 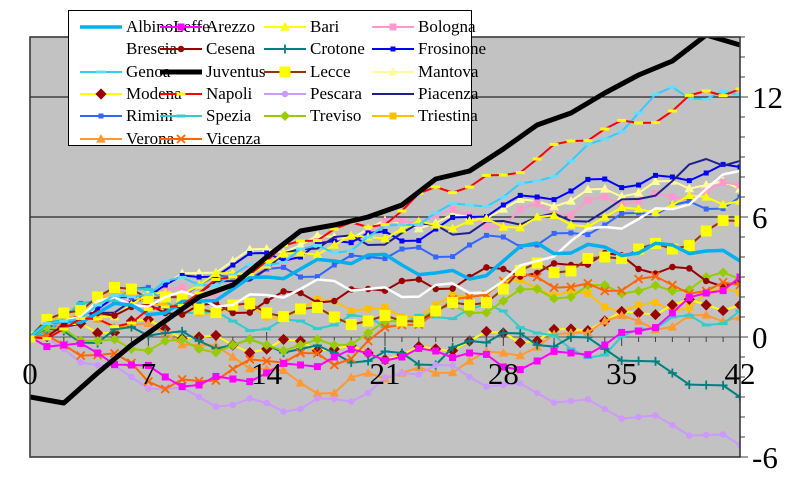 I want to click on legend-item-pescara: Pescara, so click(x=312, y=94).